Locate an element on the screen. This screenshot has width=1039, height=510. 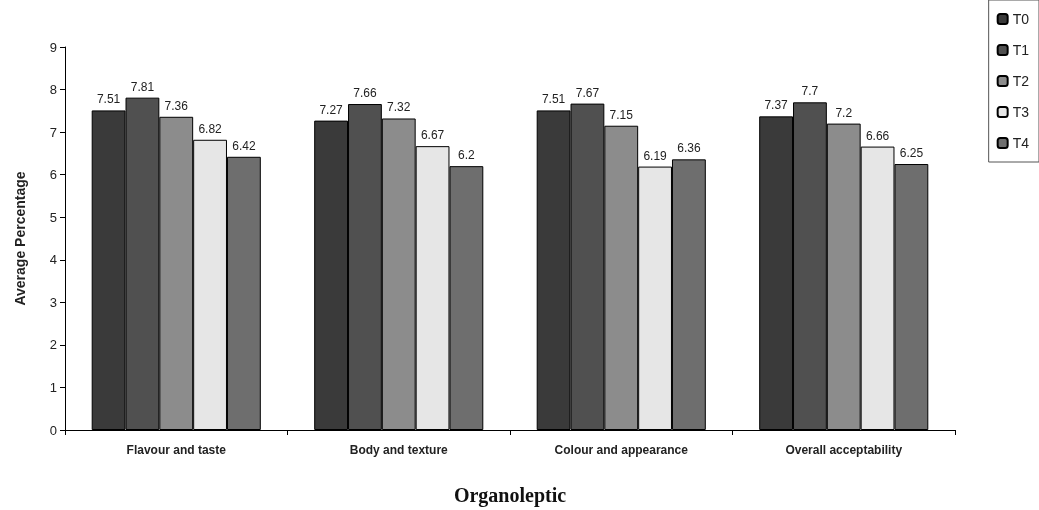
data-label: 7.32 is located at coordinates (399, 107).